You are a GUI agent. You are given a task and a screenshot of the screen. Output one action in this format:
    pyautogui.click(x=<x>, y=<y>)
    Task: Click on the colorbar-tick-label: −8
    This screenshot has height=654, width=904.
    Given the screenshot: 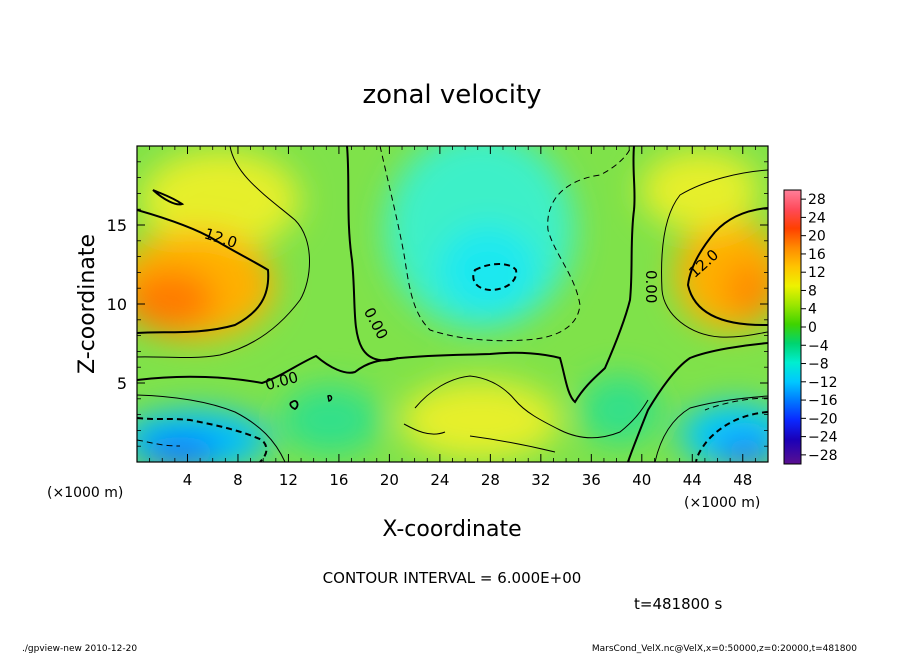 What is the action you would take?
    pyautogui.click(x=818, y=365)
    